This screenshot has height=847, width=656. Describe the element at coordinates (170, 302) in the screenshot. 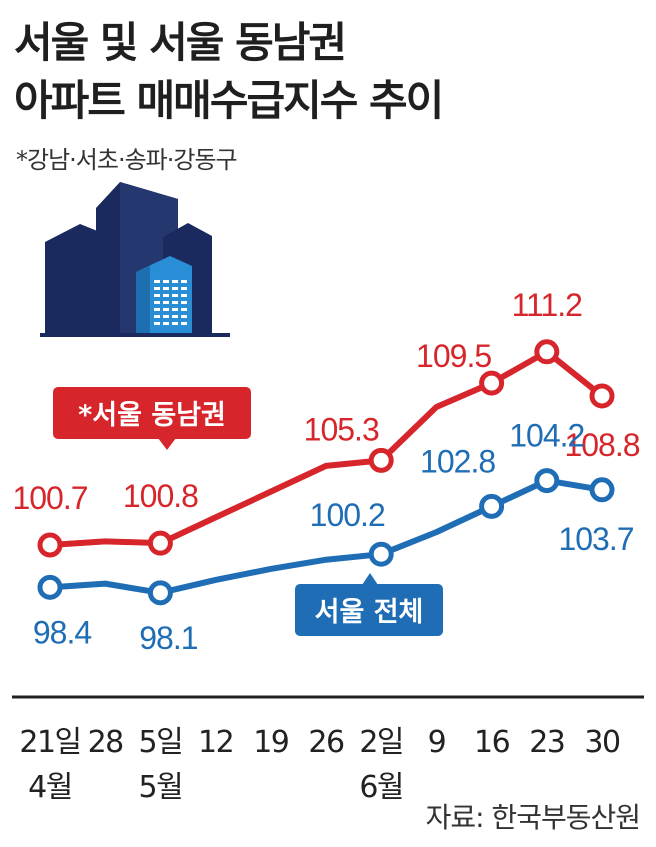

I see `building-windows` at that location.